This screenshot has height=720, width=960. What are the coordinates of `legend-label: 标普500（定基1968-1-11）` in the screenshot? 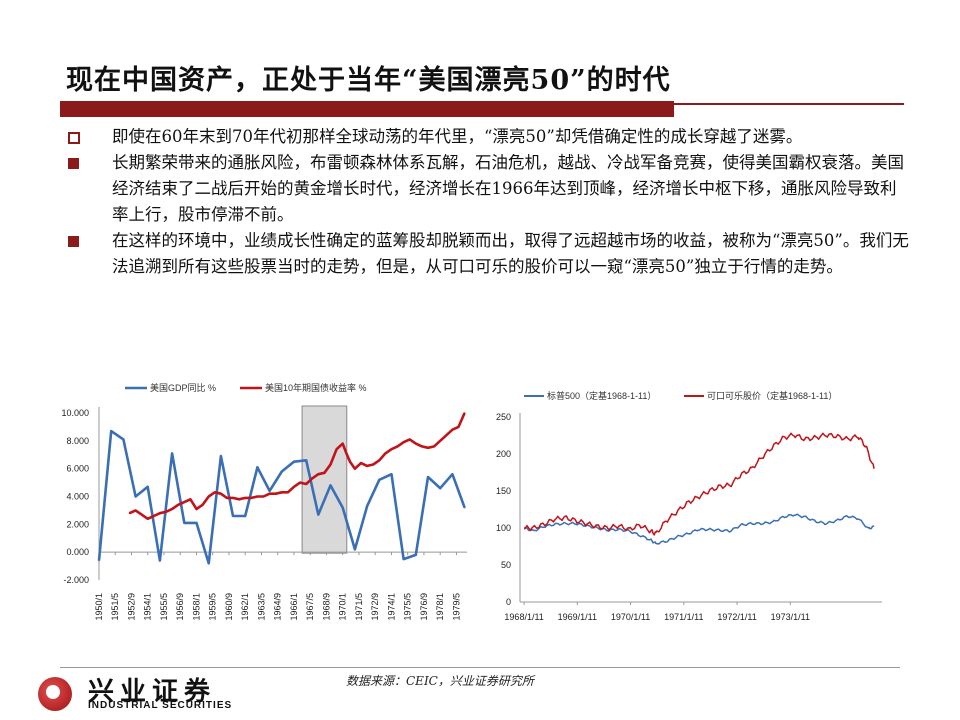 It's located at (601, 395).